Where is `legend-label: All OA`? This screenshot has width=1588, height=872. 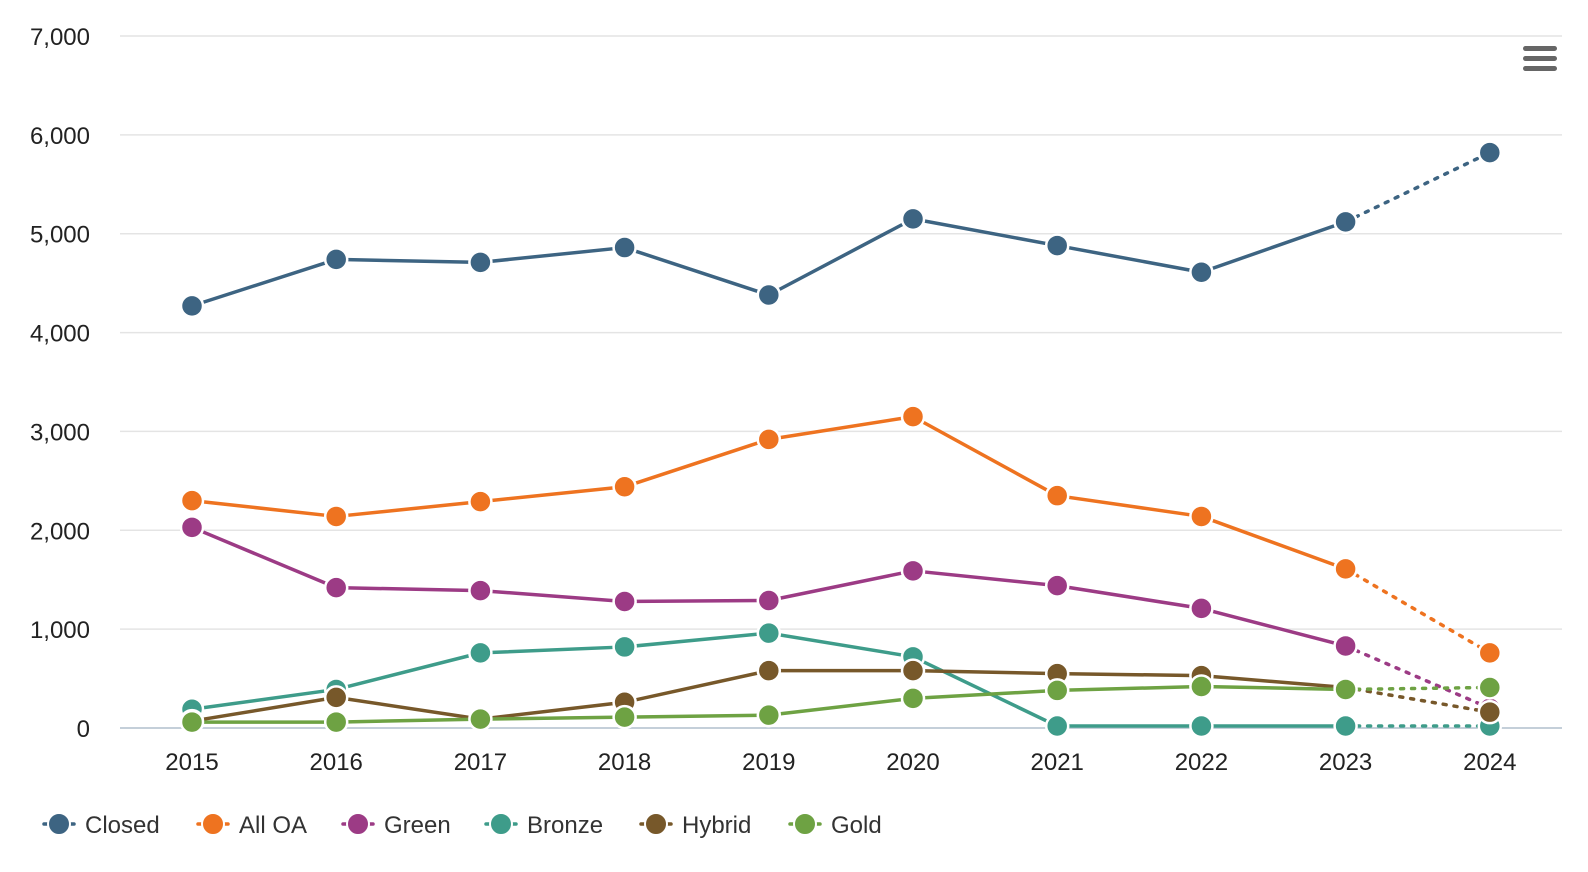
legend-label: All OA is located at coordinates (273, 825).